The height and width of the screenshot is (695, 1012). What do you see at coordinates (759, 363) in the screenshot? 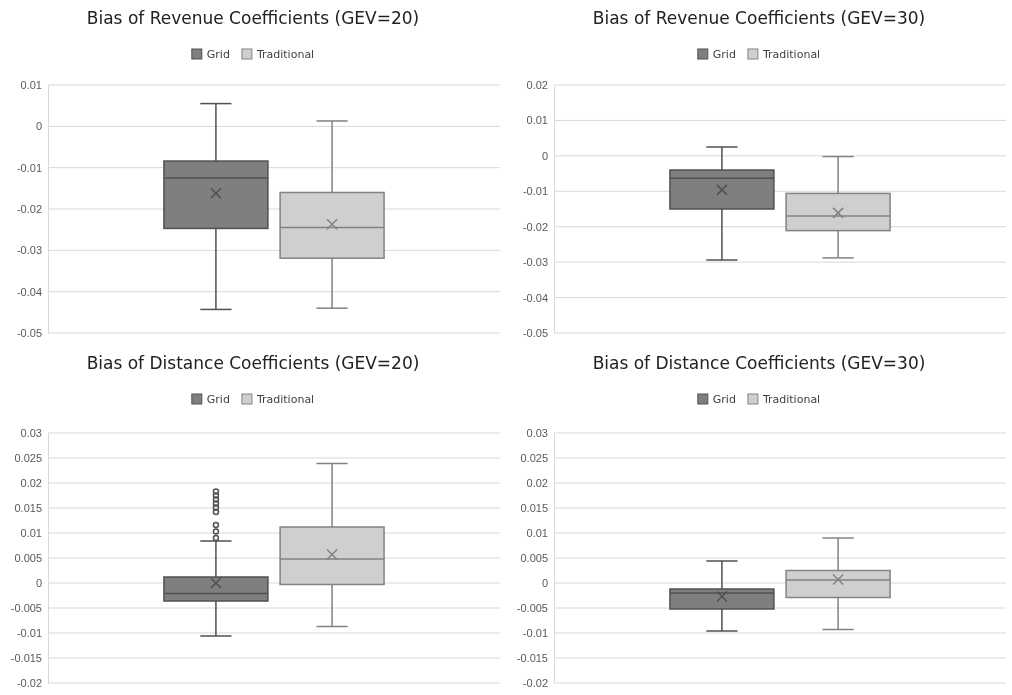
I see `chart-title: Bias of Distance Coefficients (GEV=30)` at bounding box center [759, 363].